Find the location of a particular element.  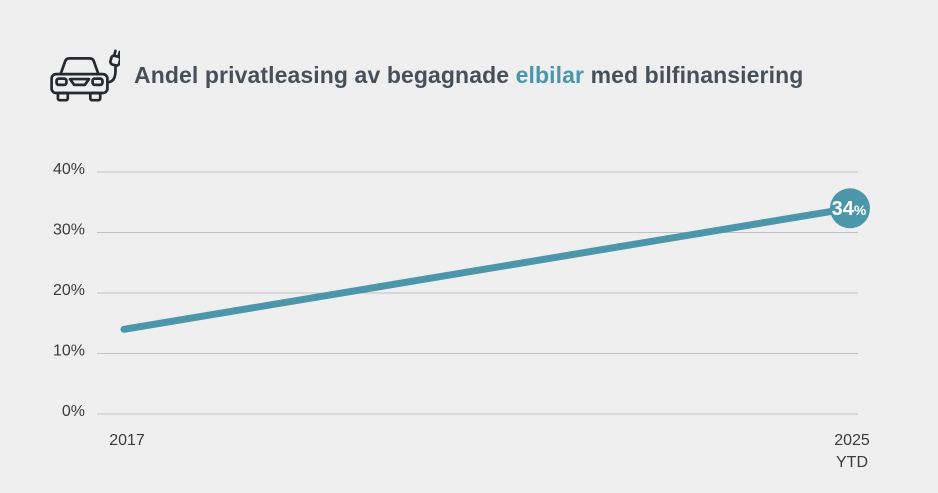

charging-cable is located at coordinates (111, 74).